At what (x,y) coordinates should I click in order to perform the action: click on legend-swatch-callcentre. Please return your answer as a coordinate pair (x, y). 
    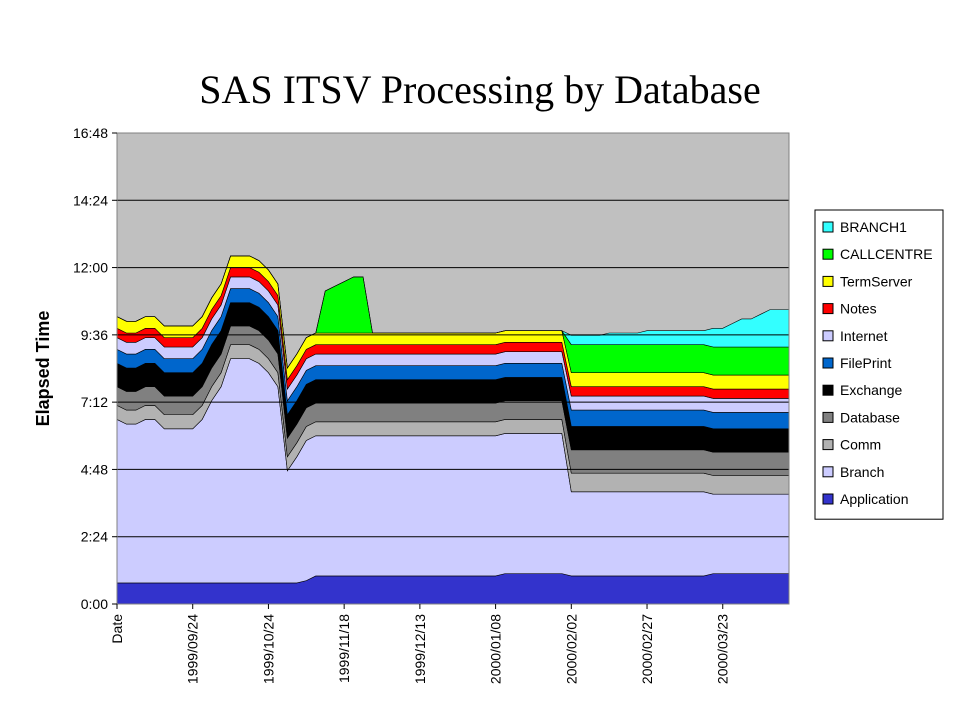
    Looking at the image, I should click on (828, 254).